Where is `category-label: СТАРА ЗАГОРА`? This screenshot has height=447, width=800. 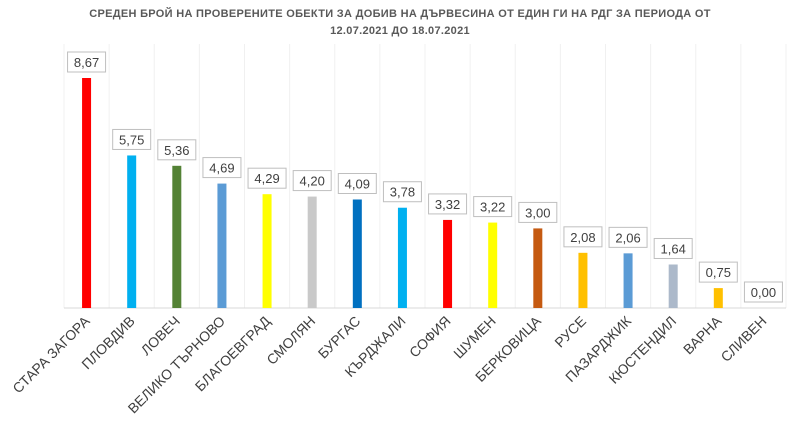 category-label: СТАРА ЗАГОРА is located at coordinates (51, 354).